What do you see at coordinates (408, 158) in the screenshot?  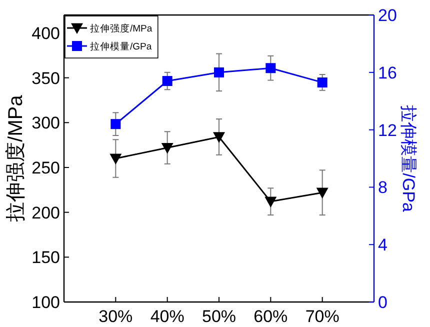 I see `y2-axis-title: 拉伸模量/GPa` at bounding box center [408, 158].